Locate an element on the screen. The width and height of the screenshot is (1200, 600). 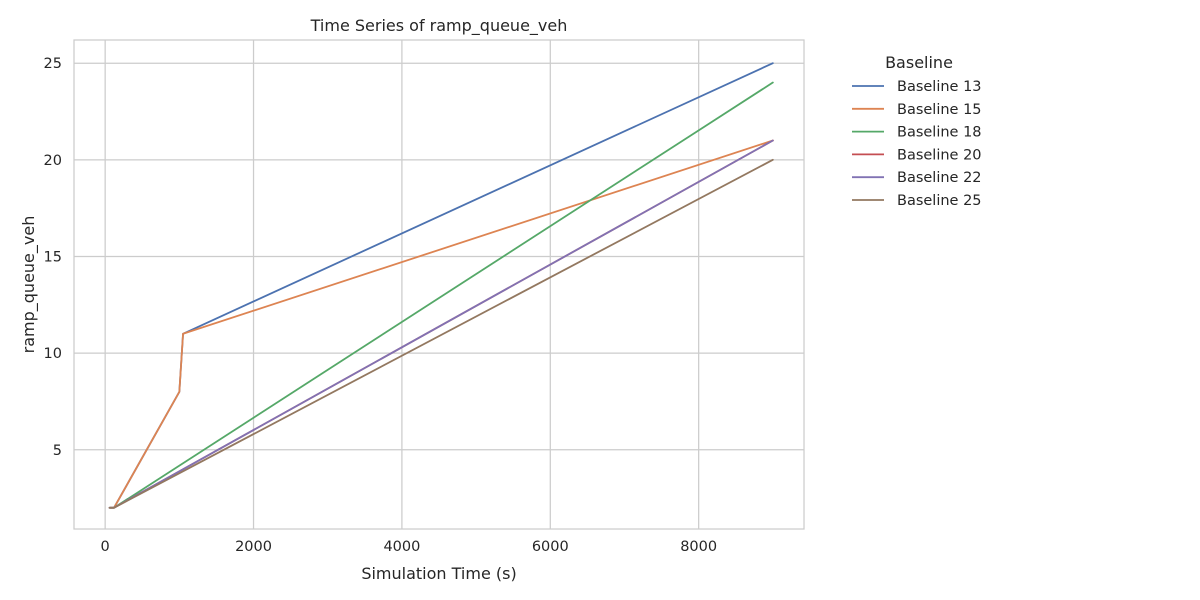
y-tick-label: 20 is located at coordinates (53, 161).